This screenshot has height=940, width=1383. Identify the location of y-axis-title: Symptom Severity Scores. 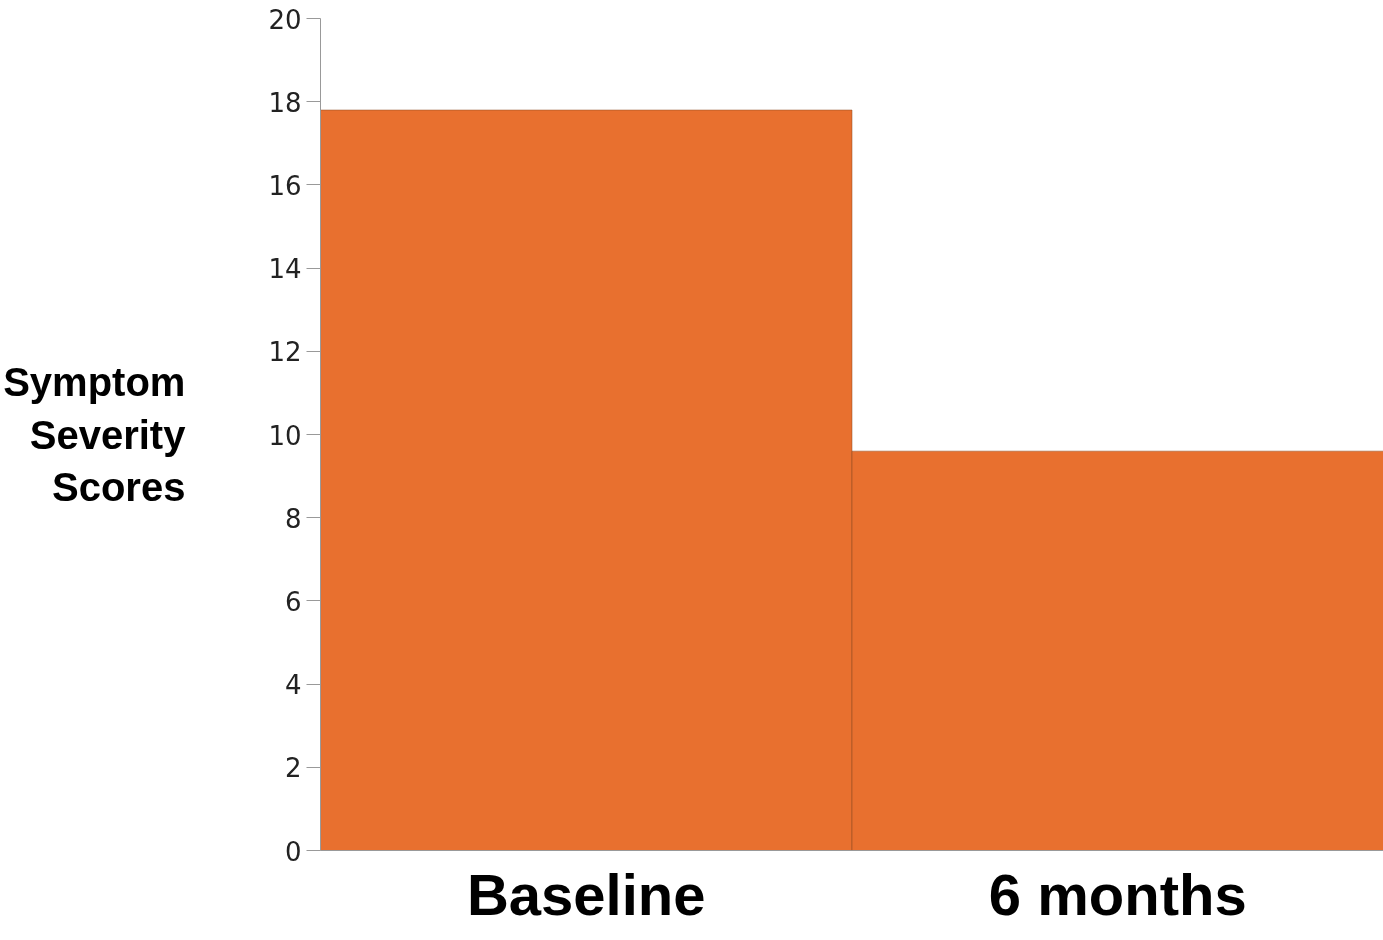
(95, 434).